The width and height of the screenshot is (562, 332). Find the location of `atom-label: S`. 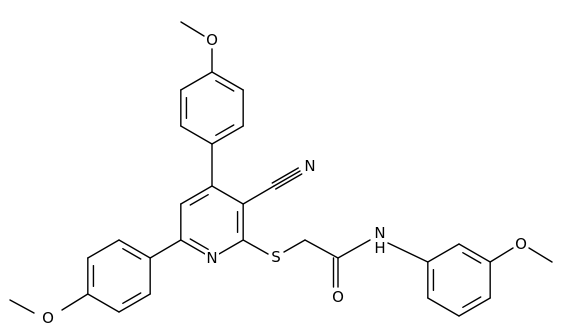

atom-label: S is located at coordinates (276, 257).